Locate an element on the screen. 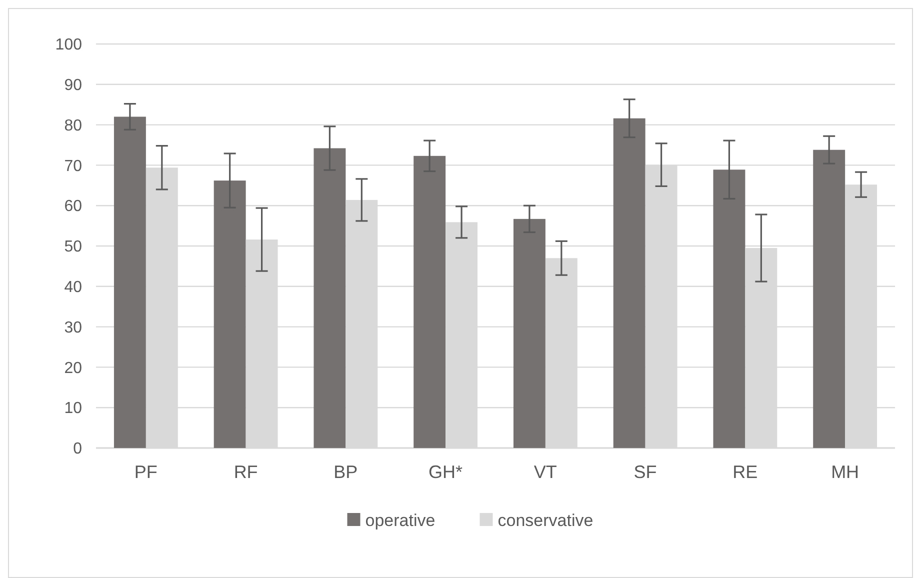 This screenshot has height=578, width=921. y-tick-label: 60 is located at coordinates (73, 207).